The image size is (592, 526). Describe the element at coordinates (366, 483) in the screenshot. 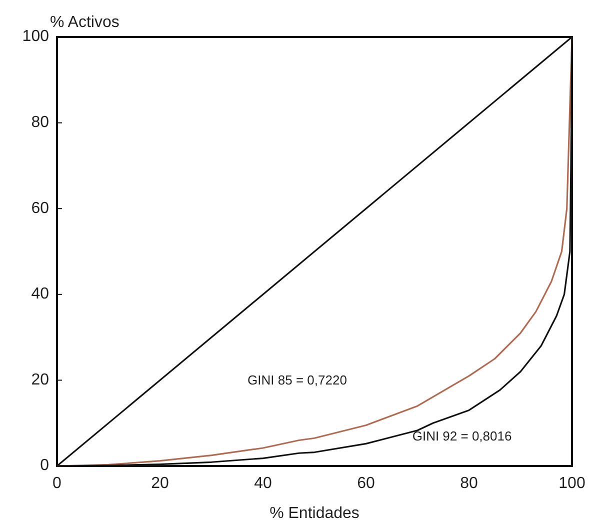

I see `x-tick-label: 60` at that location.